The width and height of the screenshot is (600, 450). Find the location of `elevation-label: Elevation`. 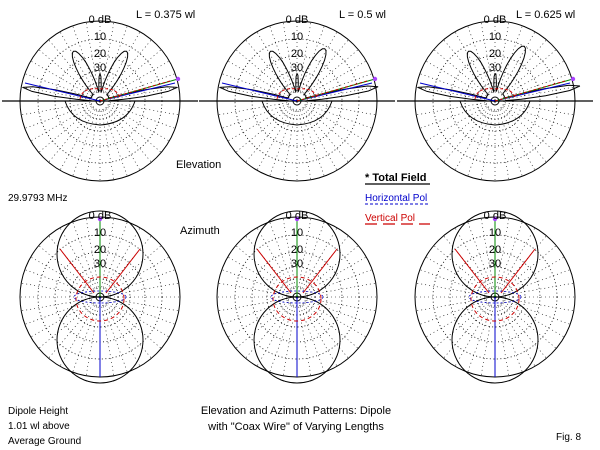

elevation-label: Elevation is located at coordinates (198, 165).